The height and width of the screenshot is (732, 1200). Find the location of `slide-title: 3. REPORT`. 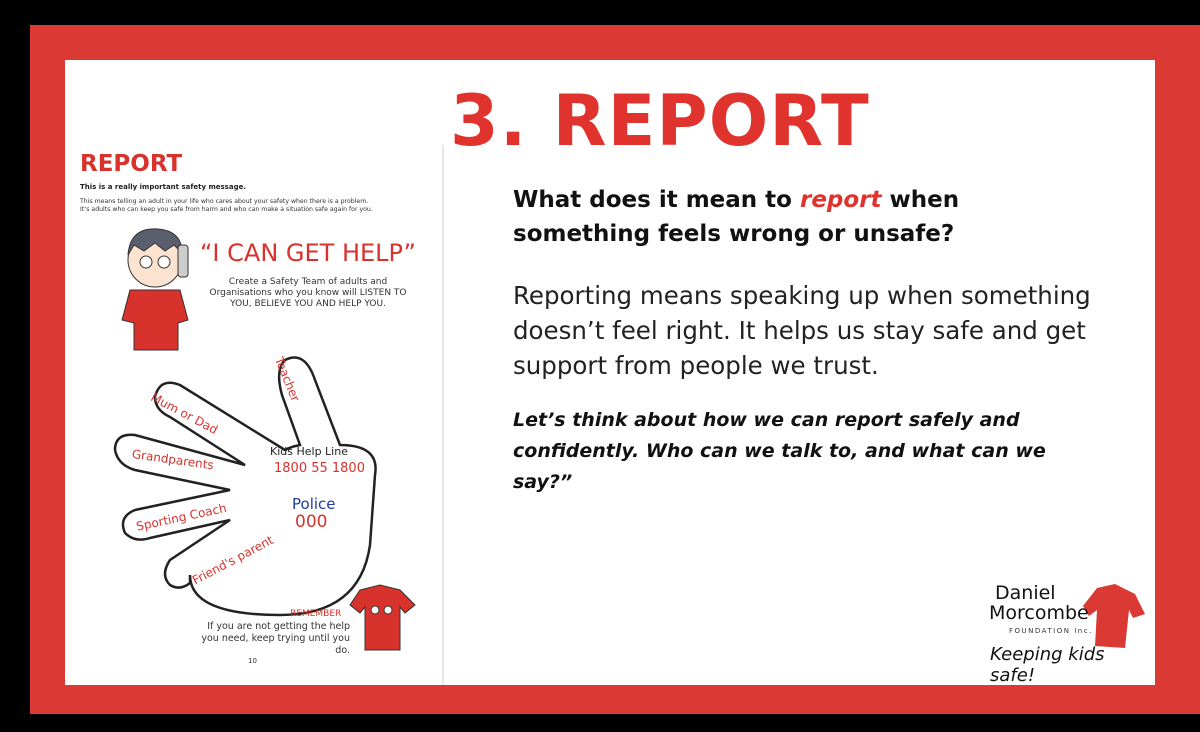

slide-title: 3. REPORT is located at coordinates (660, 121).